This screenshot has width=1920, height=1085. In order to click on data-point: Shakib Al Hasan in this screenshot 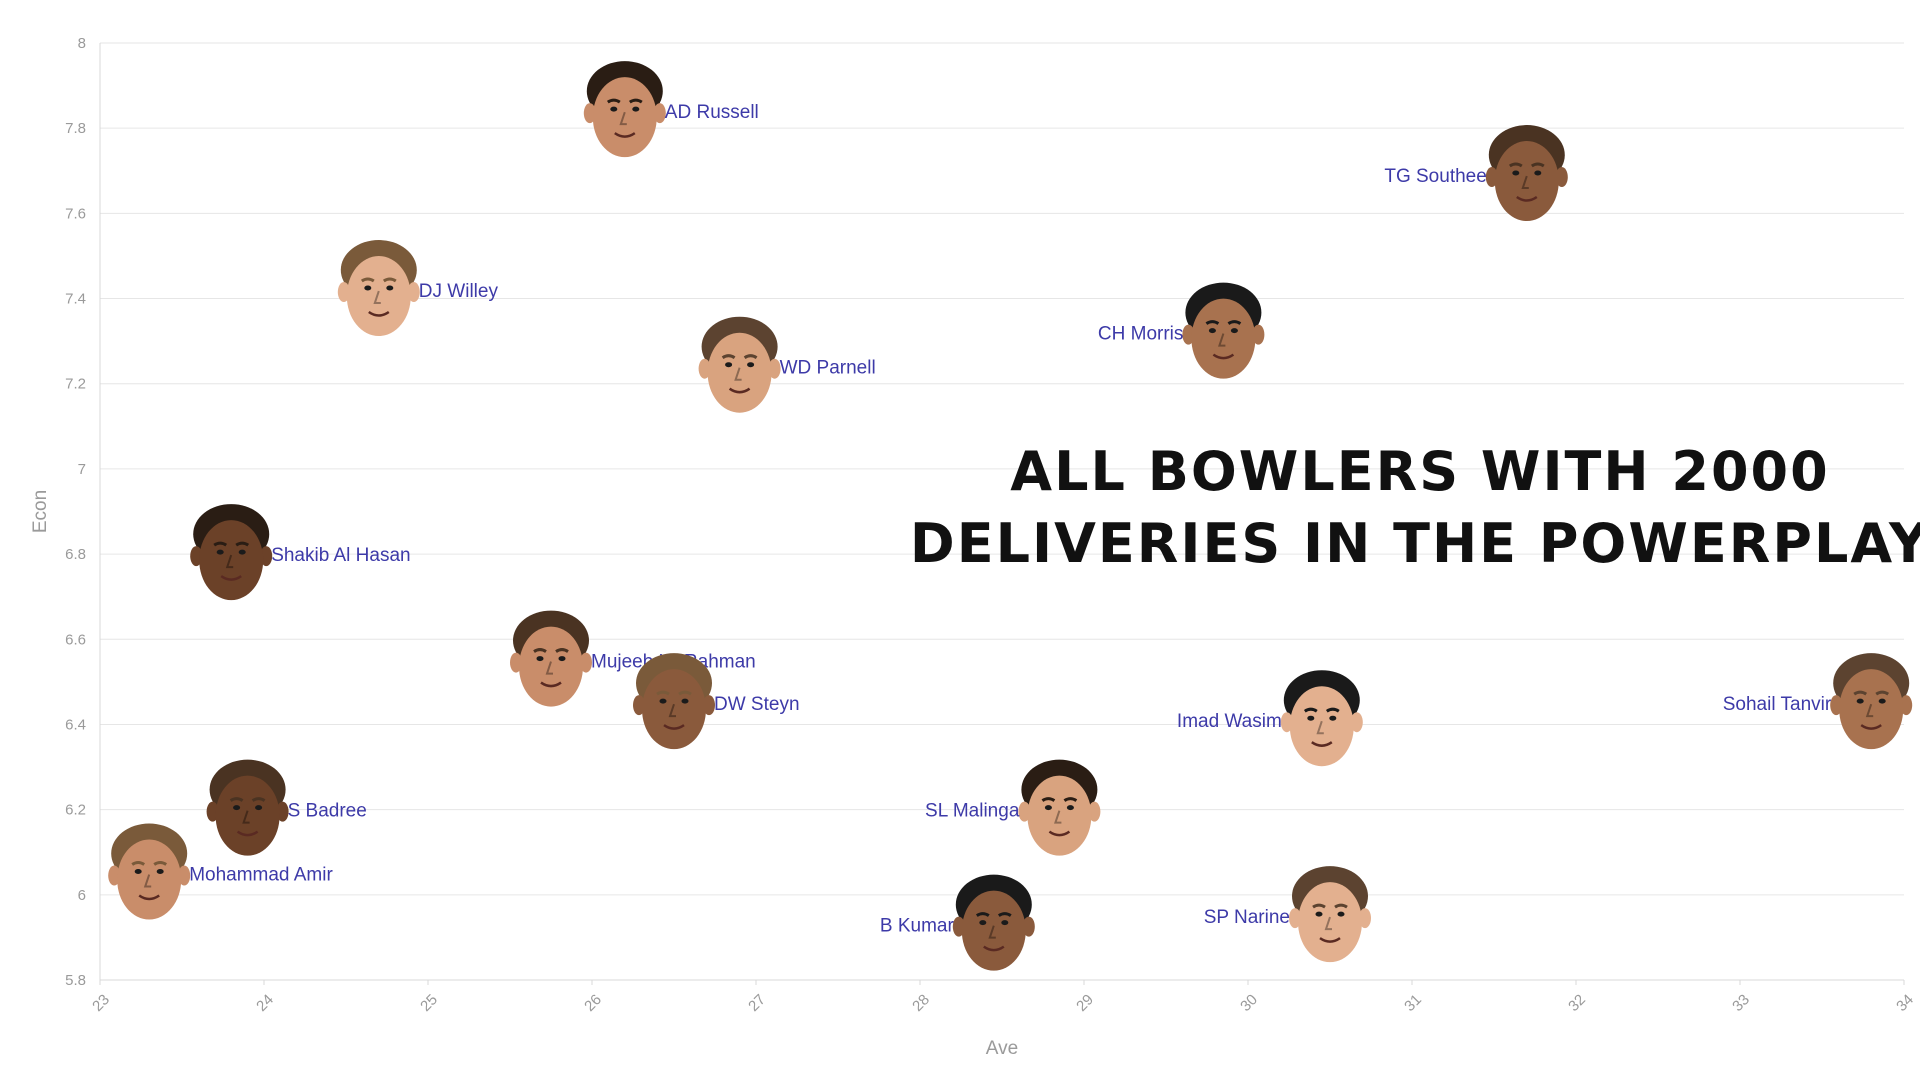, I will do `click(300, 552)`.